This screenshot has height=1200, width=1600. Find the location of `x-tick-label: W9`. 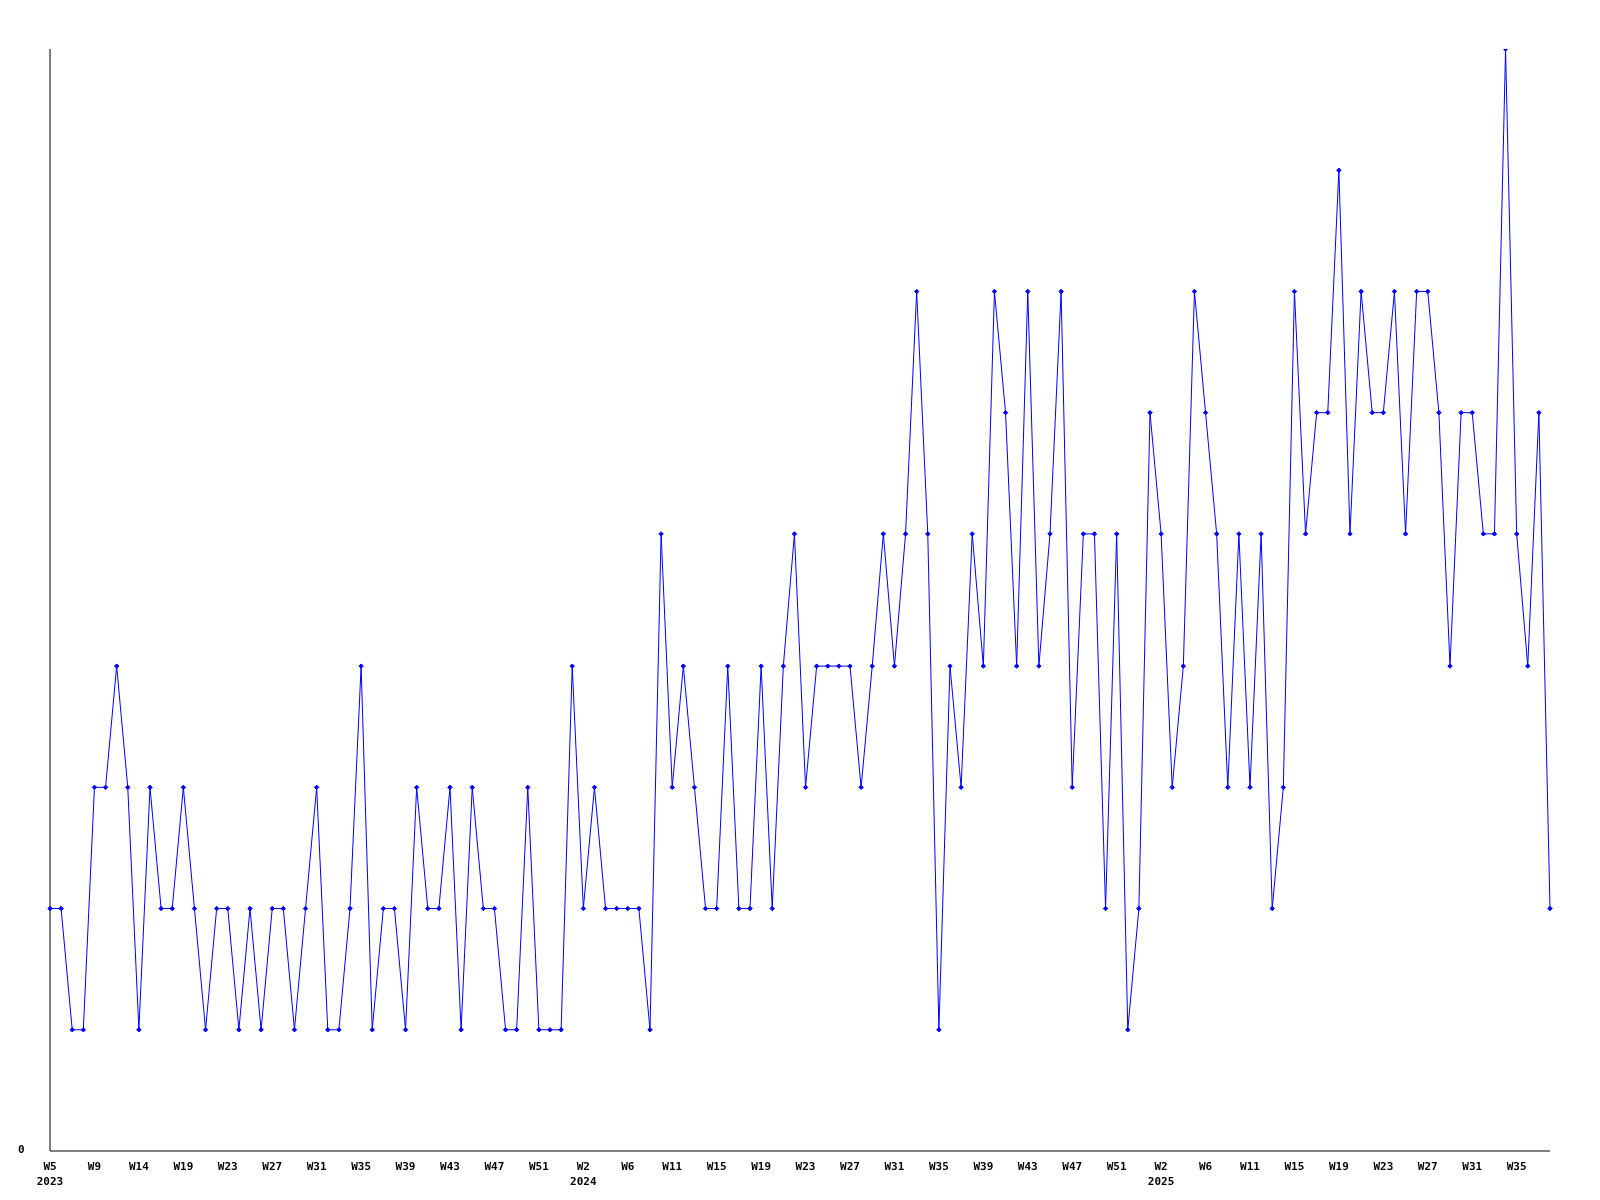

x-tick-label: W9 is located at coordinates (94, 1166).